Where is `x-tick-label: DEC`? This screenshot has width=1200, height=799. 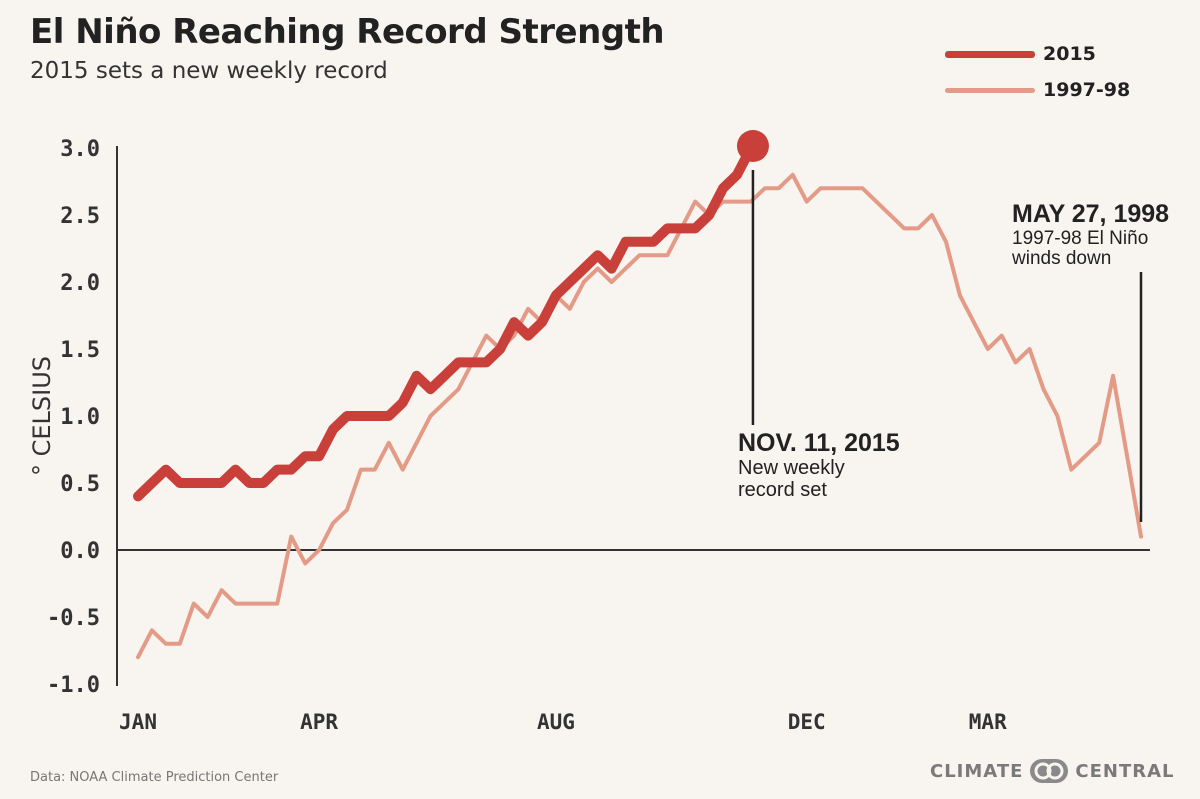
x-tick-label: DEC is located at coordinates (807, 722).